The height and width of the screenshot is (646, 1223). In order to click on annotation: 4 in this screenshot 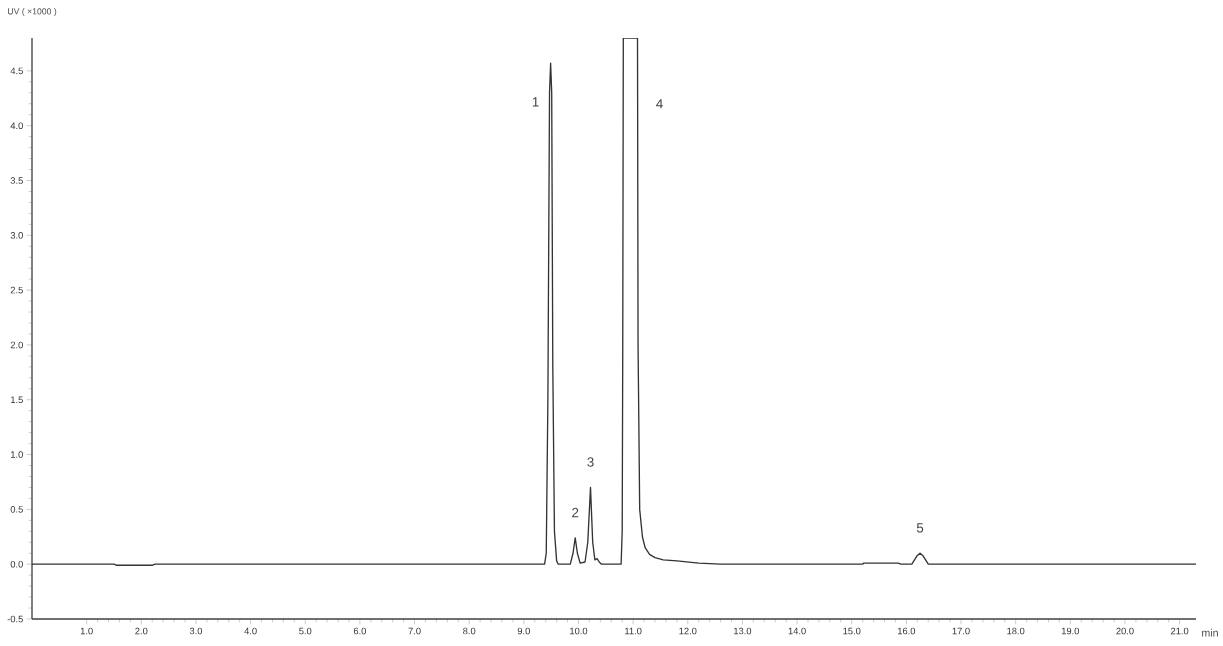, I will do `click(659, 104)`.